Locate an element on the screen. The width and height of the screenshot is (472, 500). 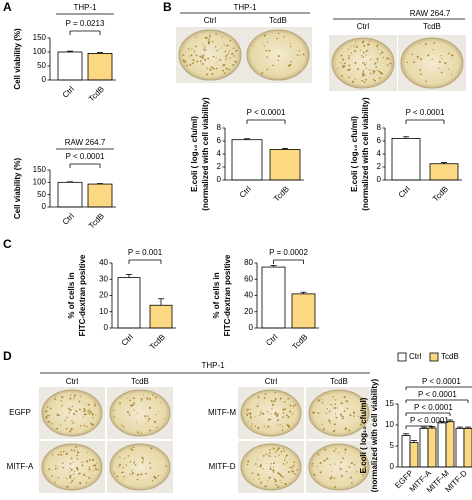
y-axis-label: E.coli ( log₁₀ cfu/ml) is located at coordinates (354, 154).